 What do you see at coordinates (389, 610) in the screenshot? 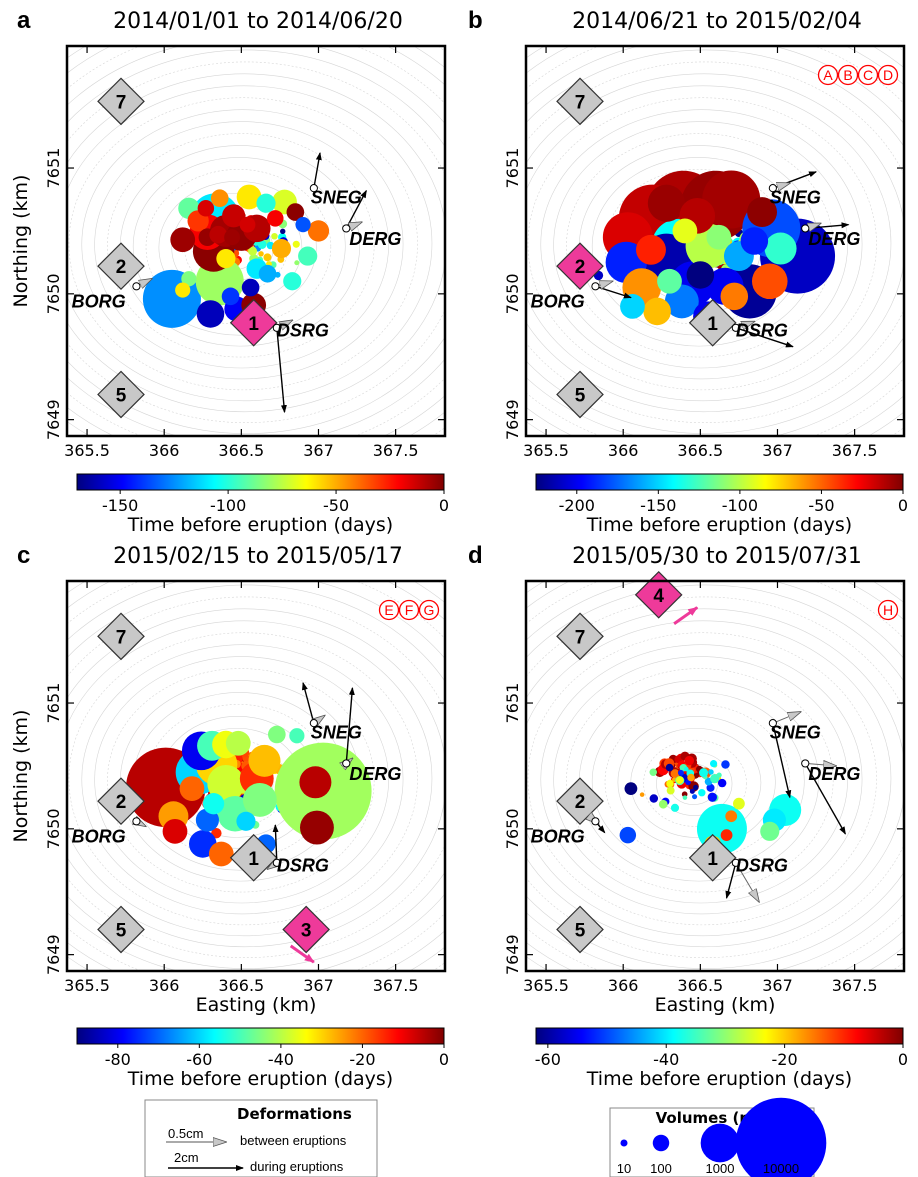
I see `annotation-circle` at bounding box center [389, 610].